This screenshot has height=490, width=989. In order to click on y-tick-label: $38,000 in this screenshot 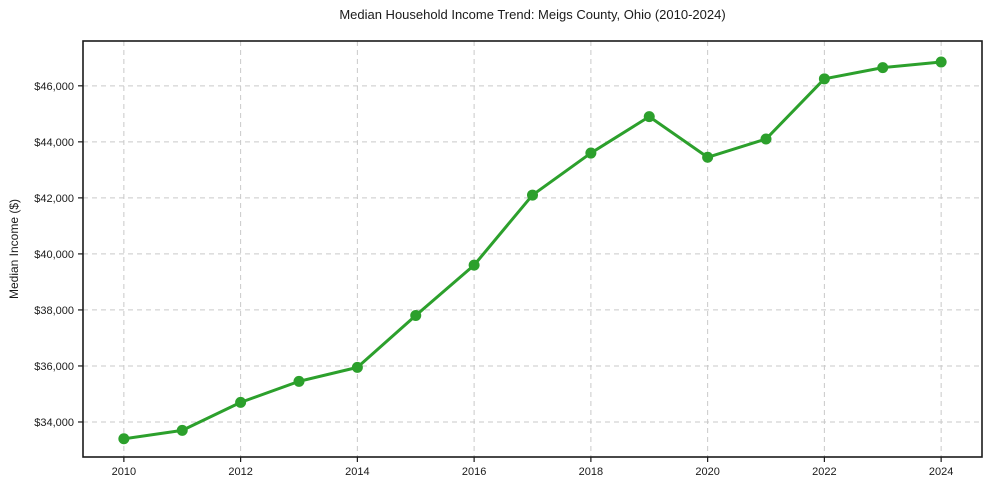, I will do `click(54, 311)`.